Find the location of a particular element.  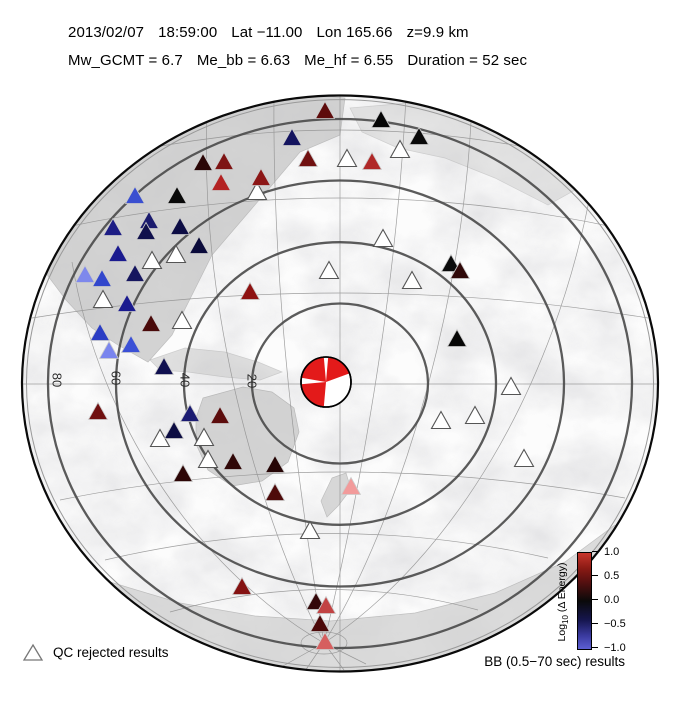

land-melanesia is located at coordinates (216, 364).